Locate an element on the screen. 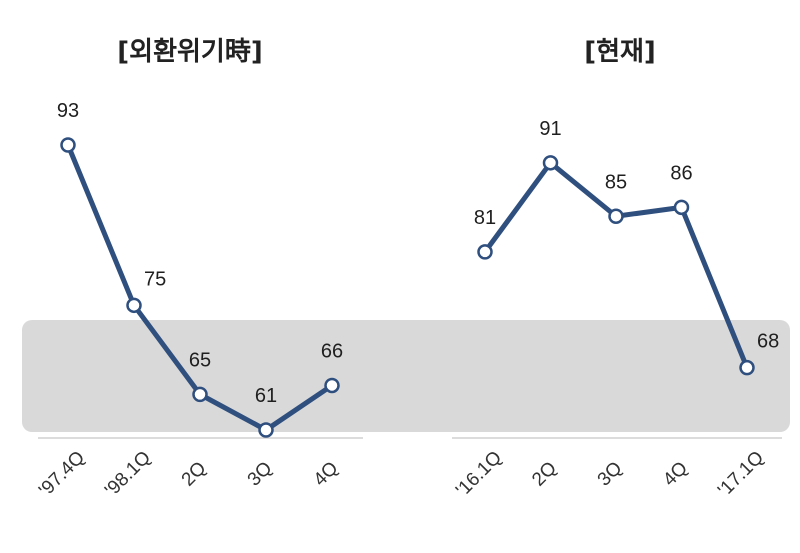 The height and width of the screenshot is (553, 800). x-tick-label: '98.1Q is located at coordinates (128, 474).